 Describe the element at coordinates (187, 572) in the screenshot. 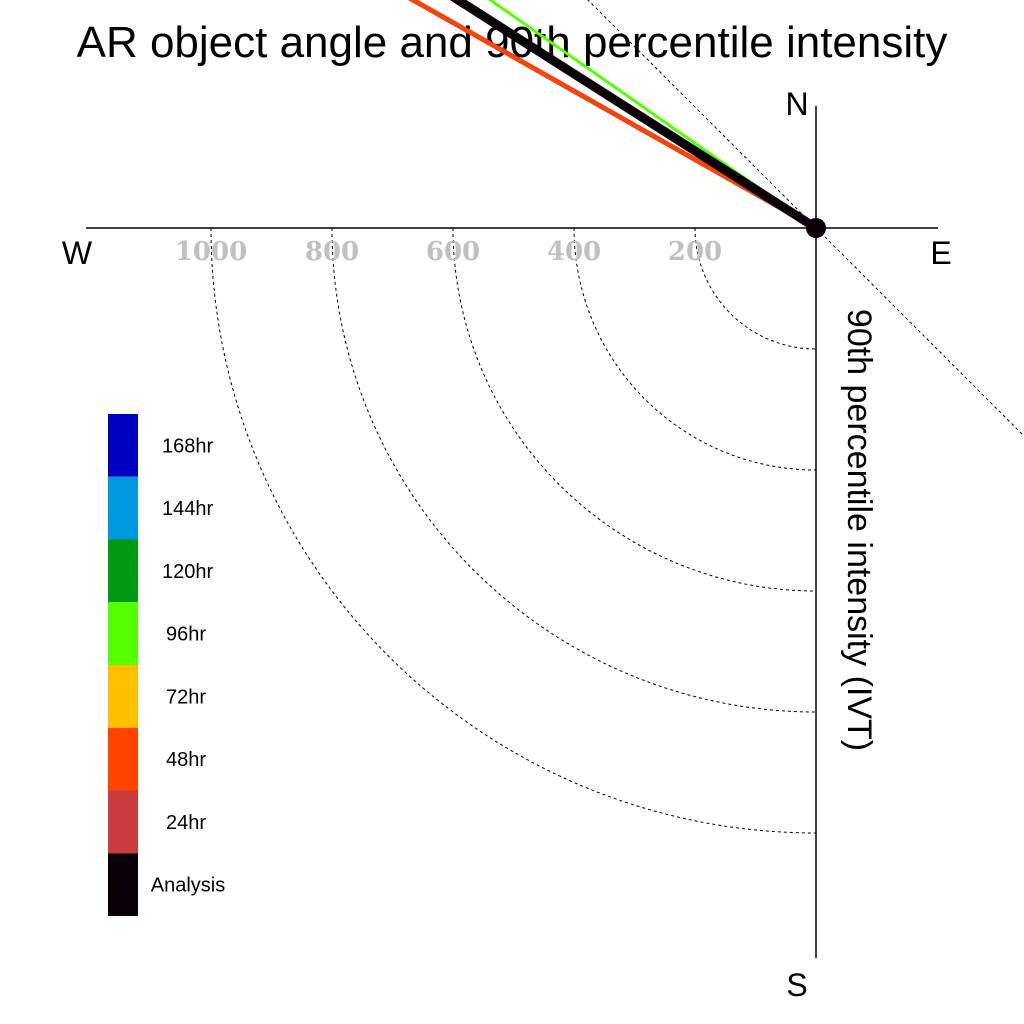

I see `legend-label-120hr: 120hr` at that location.